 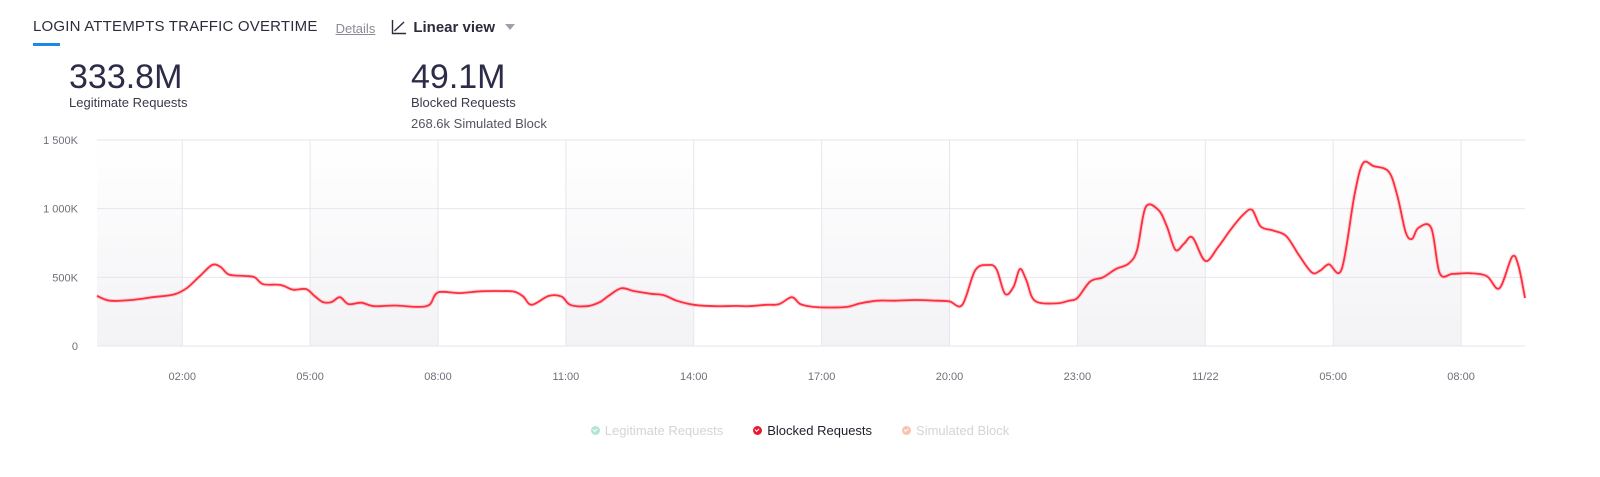 I want to click on y-tick-label: 0, so click(x=75, y=347).